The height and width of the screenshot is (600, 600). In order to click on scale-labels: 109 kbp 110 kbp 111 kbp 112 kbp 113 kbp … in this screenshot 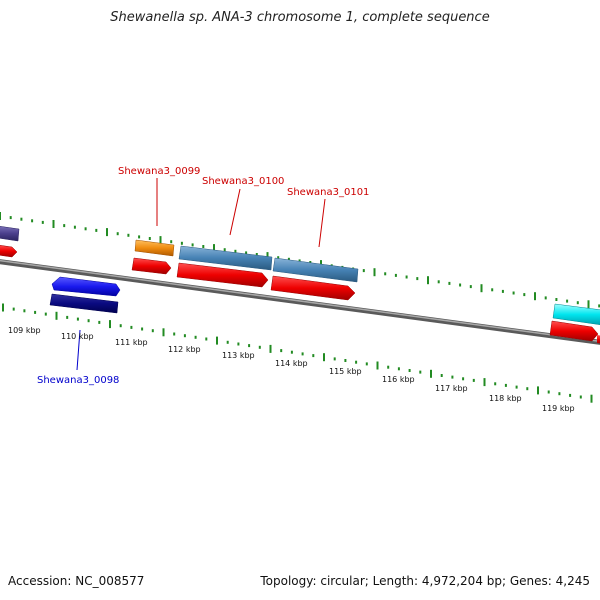, I will do `click(291, 369)`.